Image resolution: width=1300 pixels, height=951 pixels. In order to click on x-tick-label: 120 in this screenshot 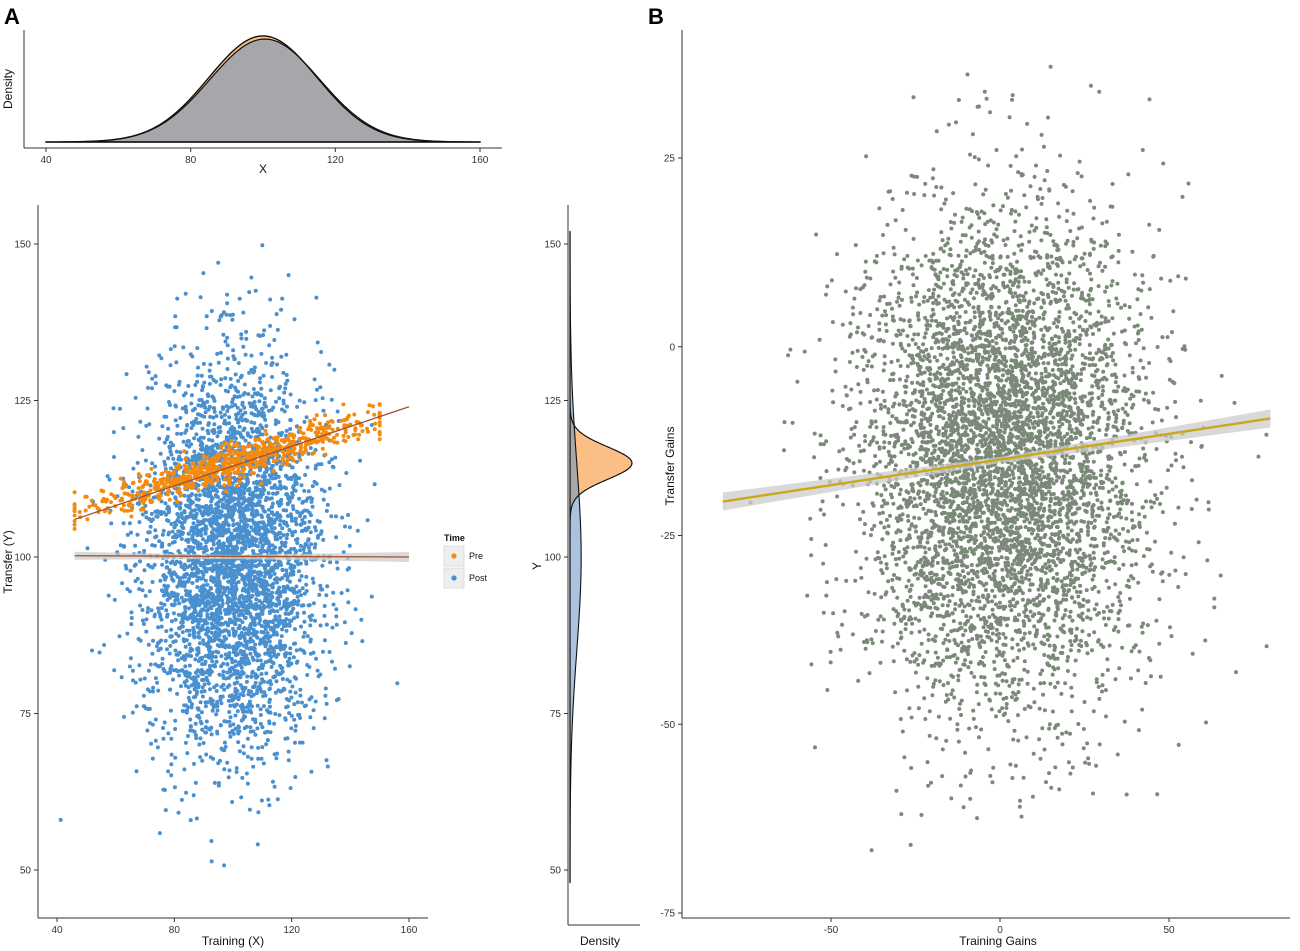, I will do `click(291, 930)`.